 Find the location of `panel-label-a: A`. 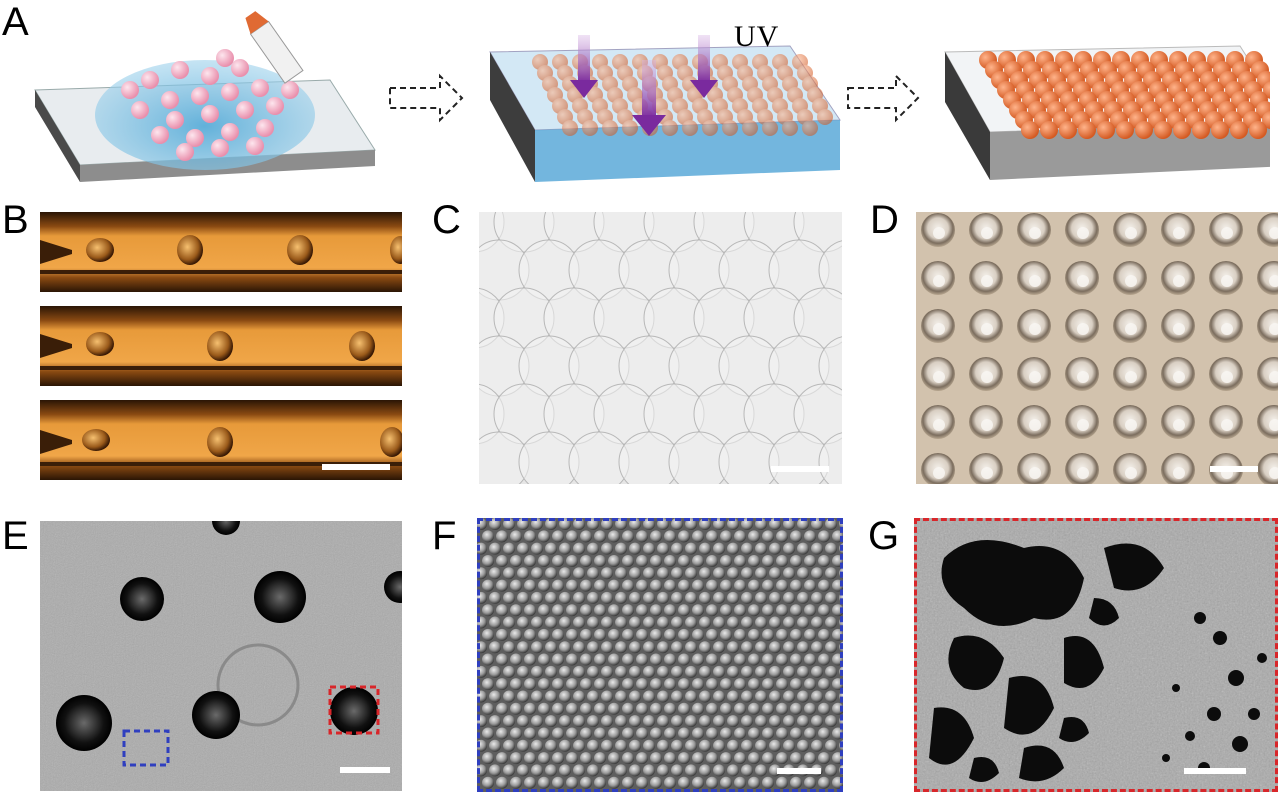

panel-label-a: A is located at coordinates (15, 22).